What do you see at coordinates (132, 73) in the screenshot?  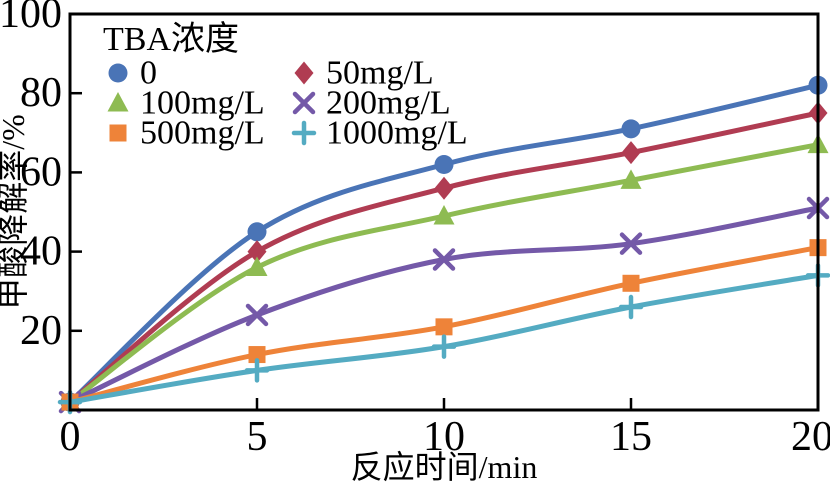 I see `legend-item: 0` at bounding box center [132, 73].